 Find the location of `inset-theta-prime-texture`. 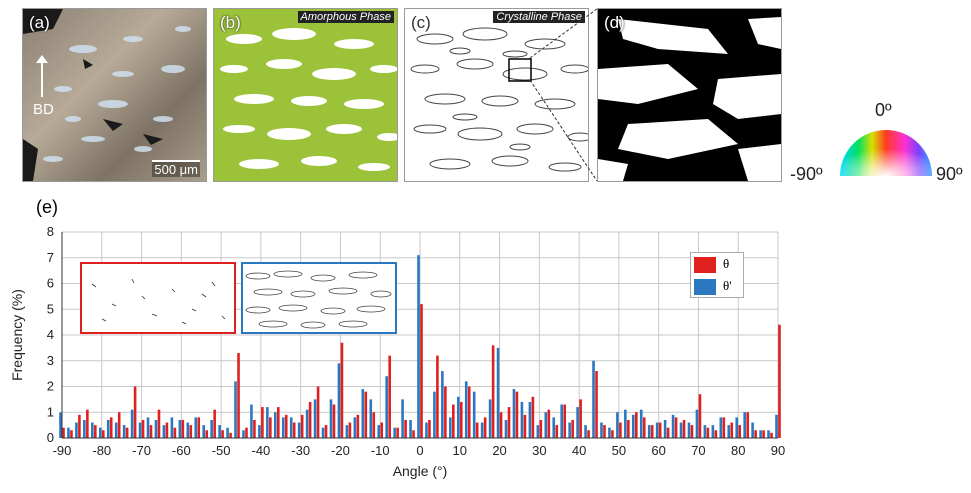

inset-theta-prime-texture is located at coordinates (318, 299).